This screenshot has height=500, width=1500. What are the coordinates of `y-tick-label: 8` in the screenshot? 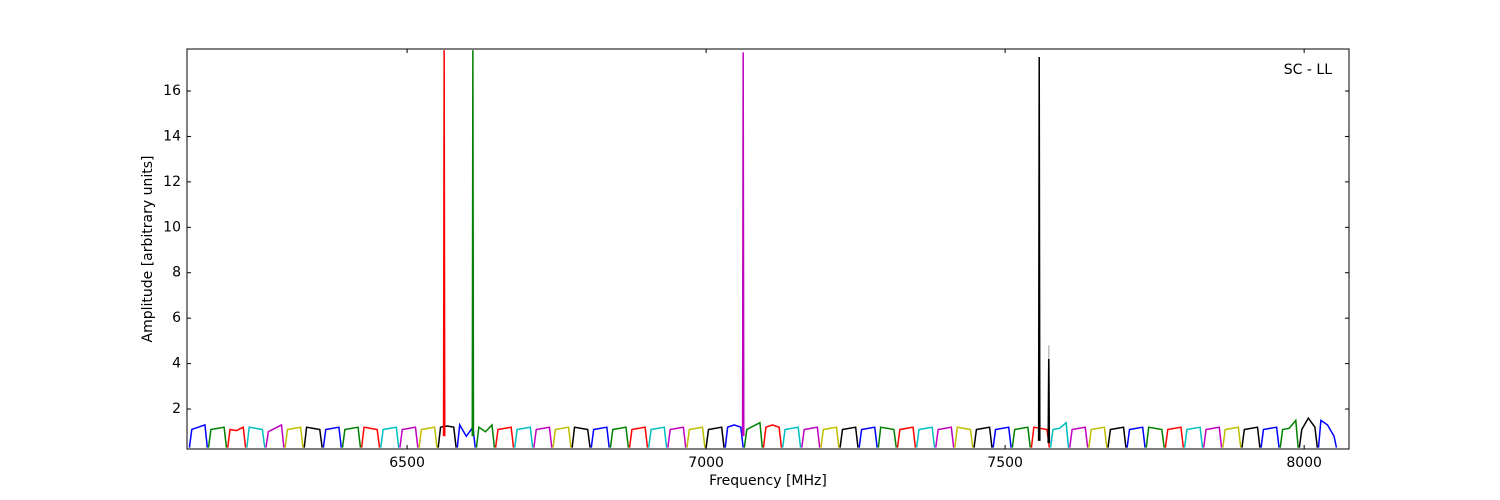 It's located at (176, 273).